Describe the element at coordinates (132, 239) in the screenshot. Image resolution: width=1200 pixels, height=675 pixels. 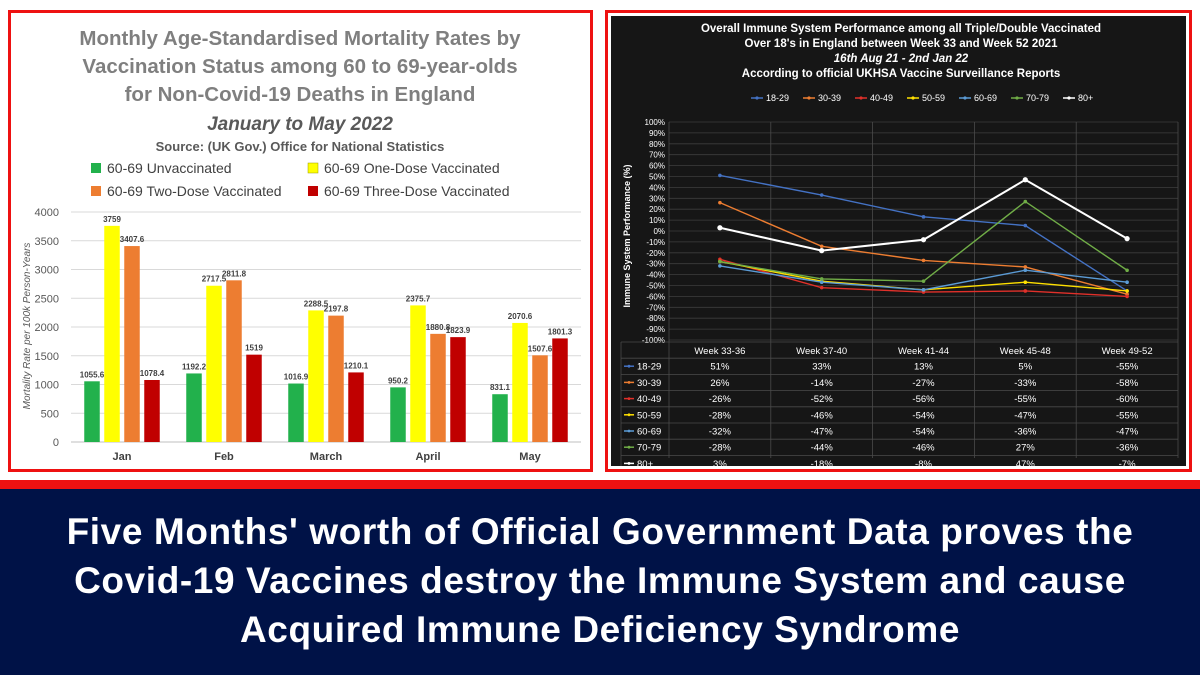
I see `bar-value-label: 3407.6` at that location.